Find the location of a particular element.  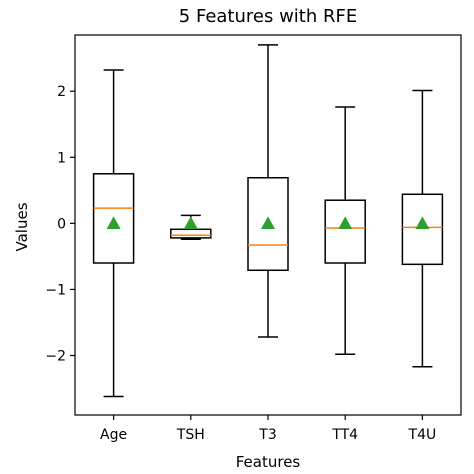

mean-marker-tsh is located at coordinates (190, 222).